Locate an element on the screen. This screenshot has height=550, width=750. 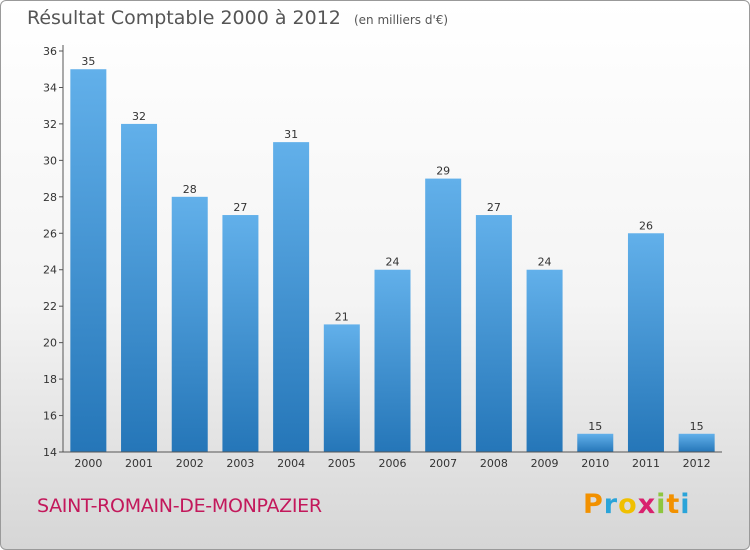
proxiti-logo: Proxiti is located at coordinates (637, 504).